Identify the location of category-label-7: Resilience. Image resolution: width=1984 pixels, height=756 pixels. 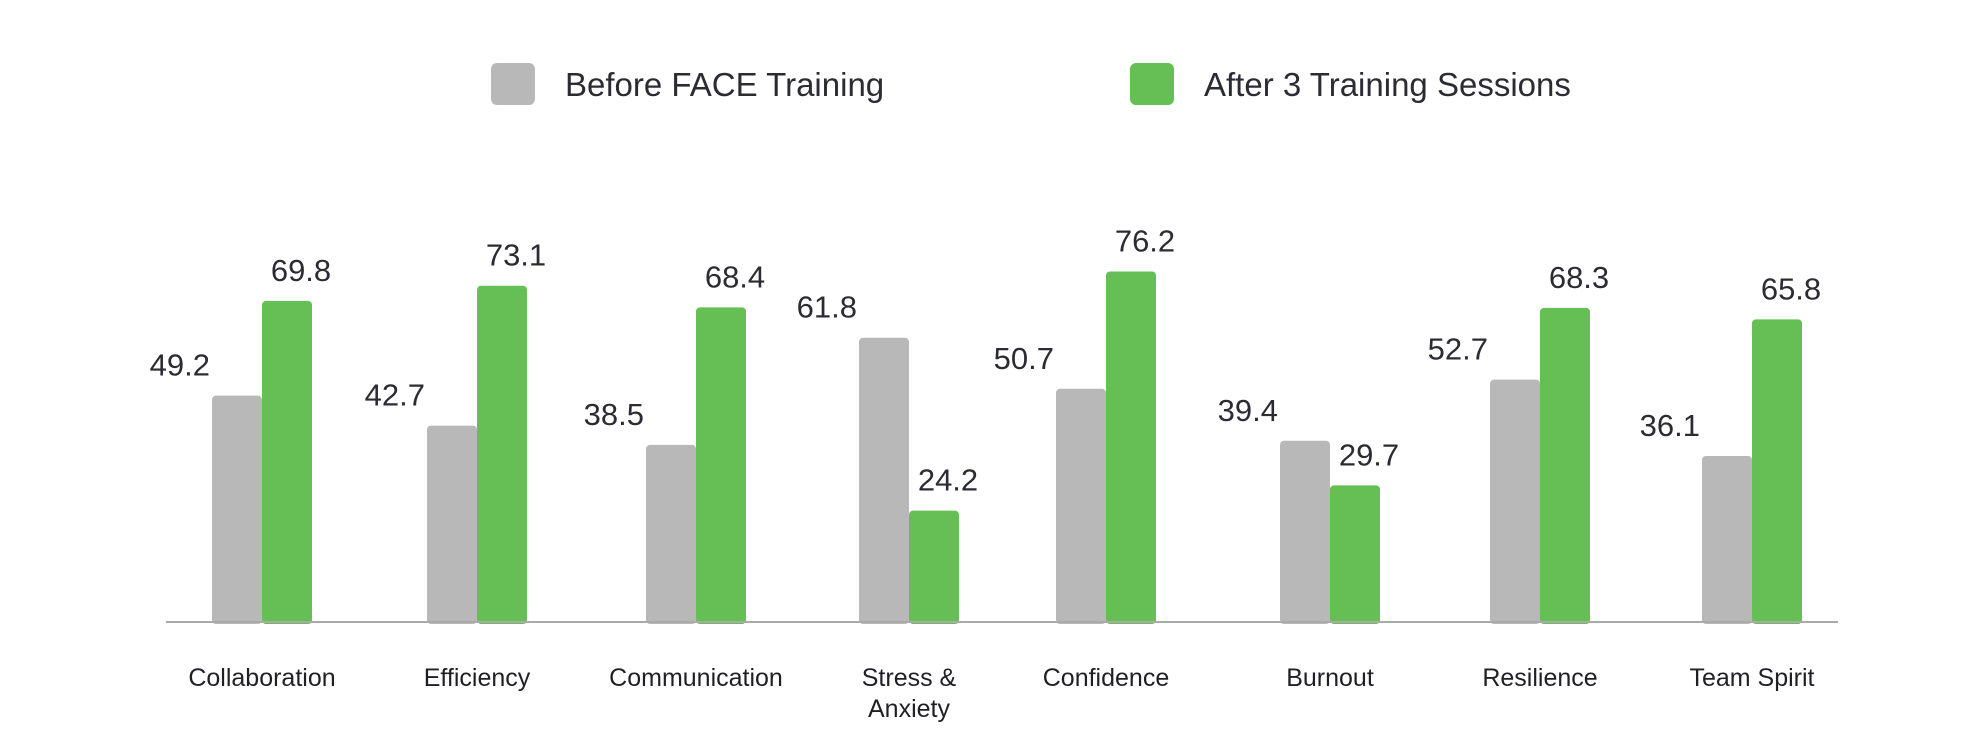
(1539, 678).